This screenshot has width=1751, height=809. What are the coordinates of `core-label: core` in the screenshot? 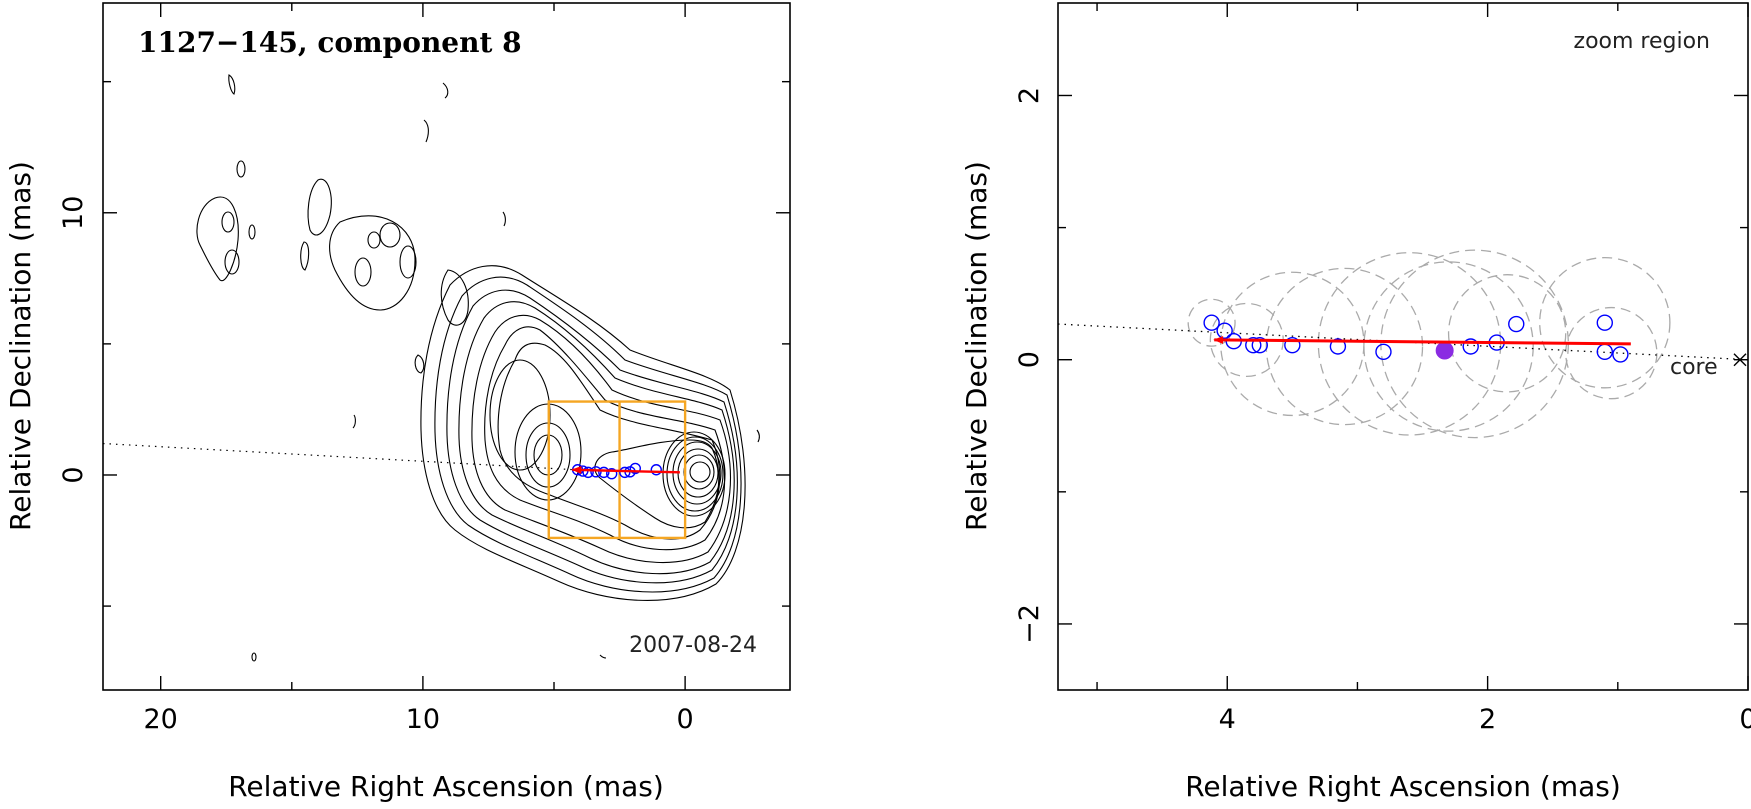 It's located at (1694, 367).